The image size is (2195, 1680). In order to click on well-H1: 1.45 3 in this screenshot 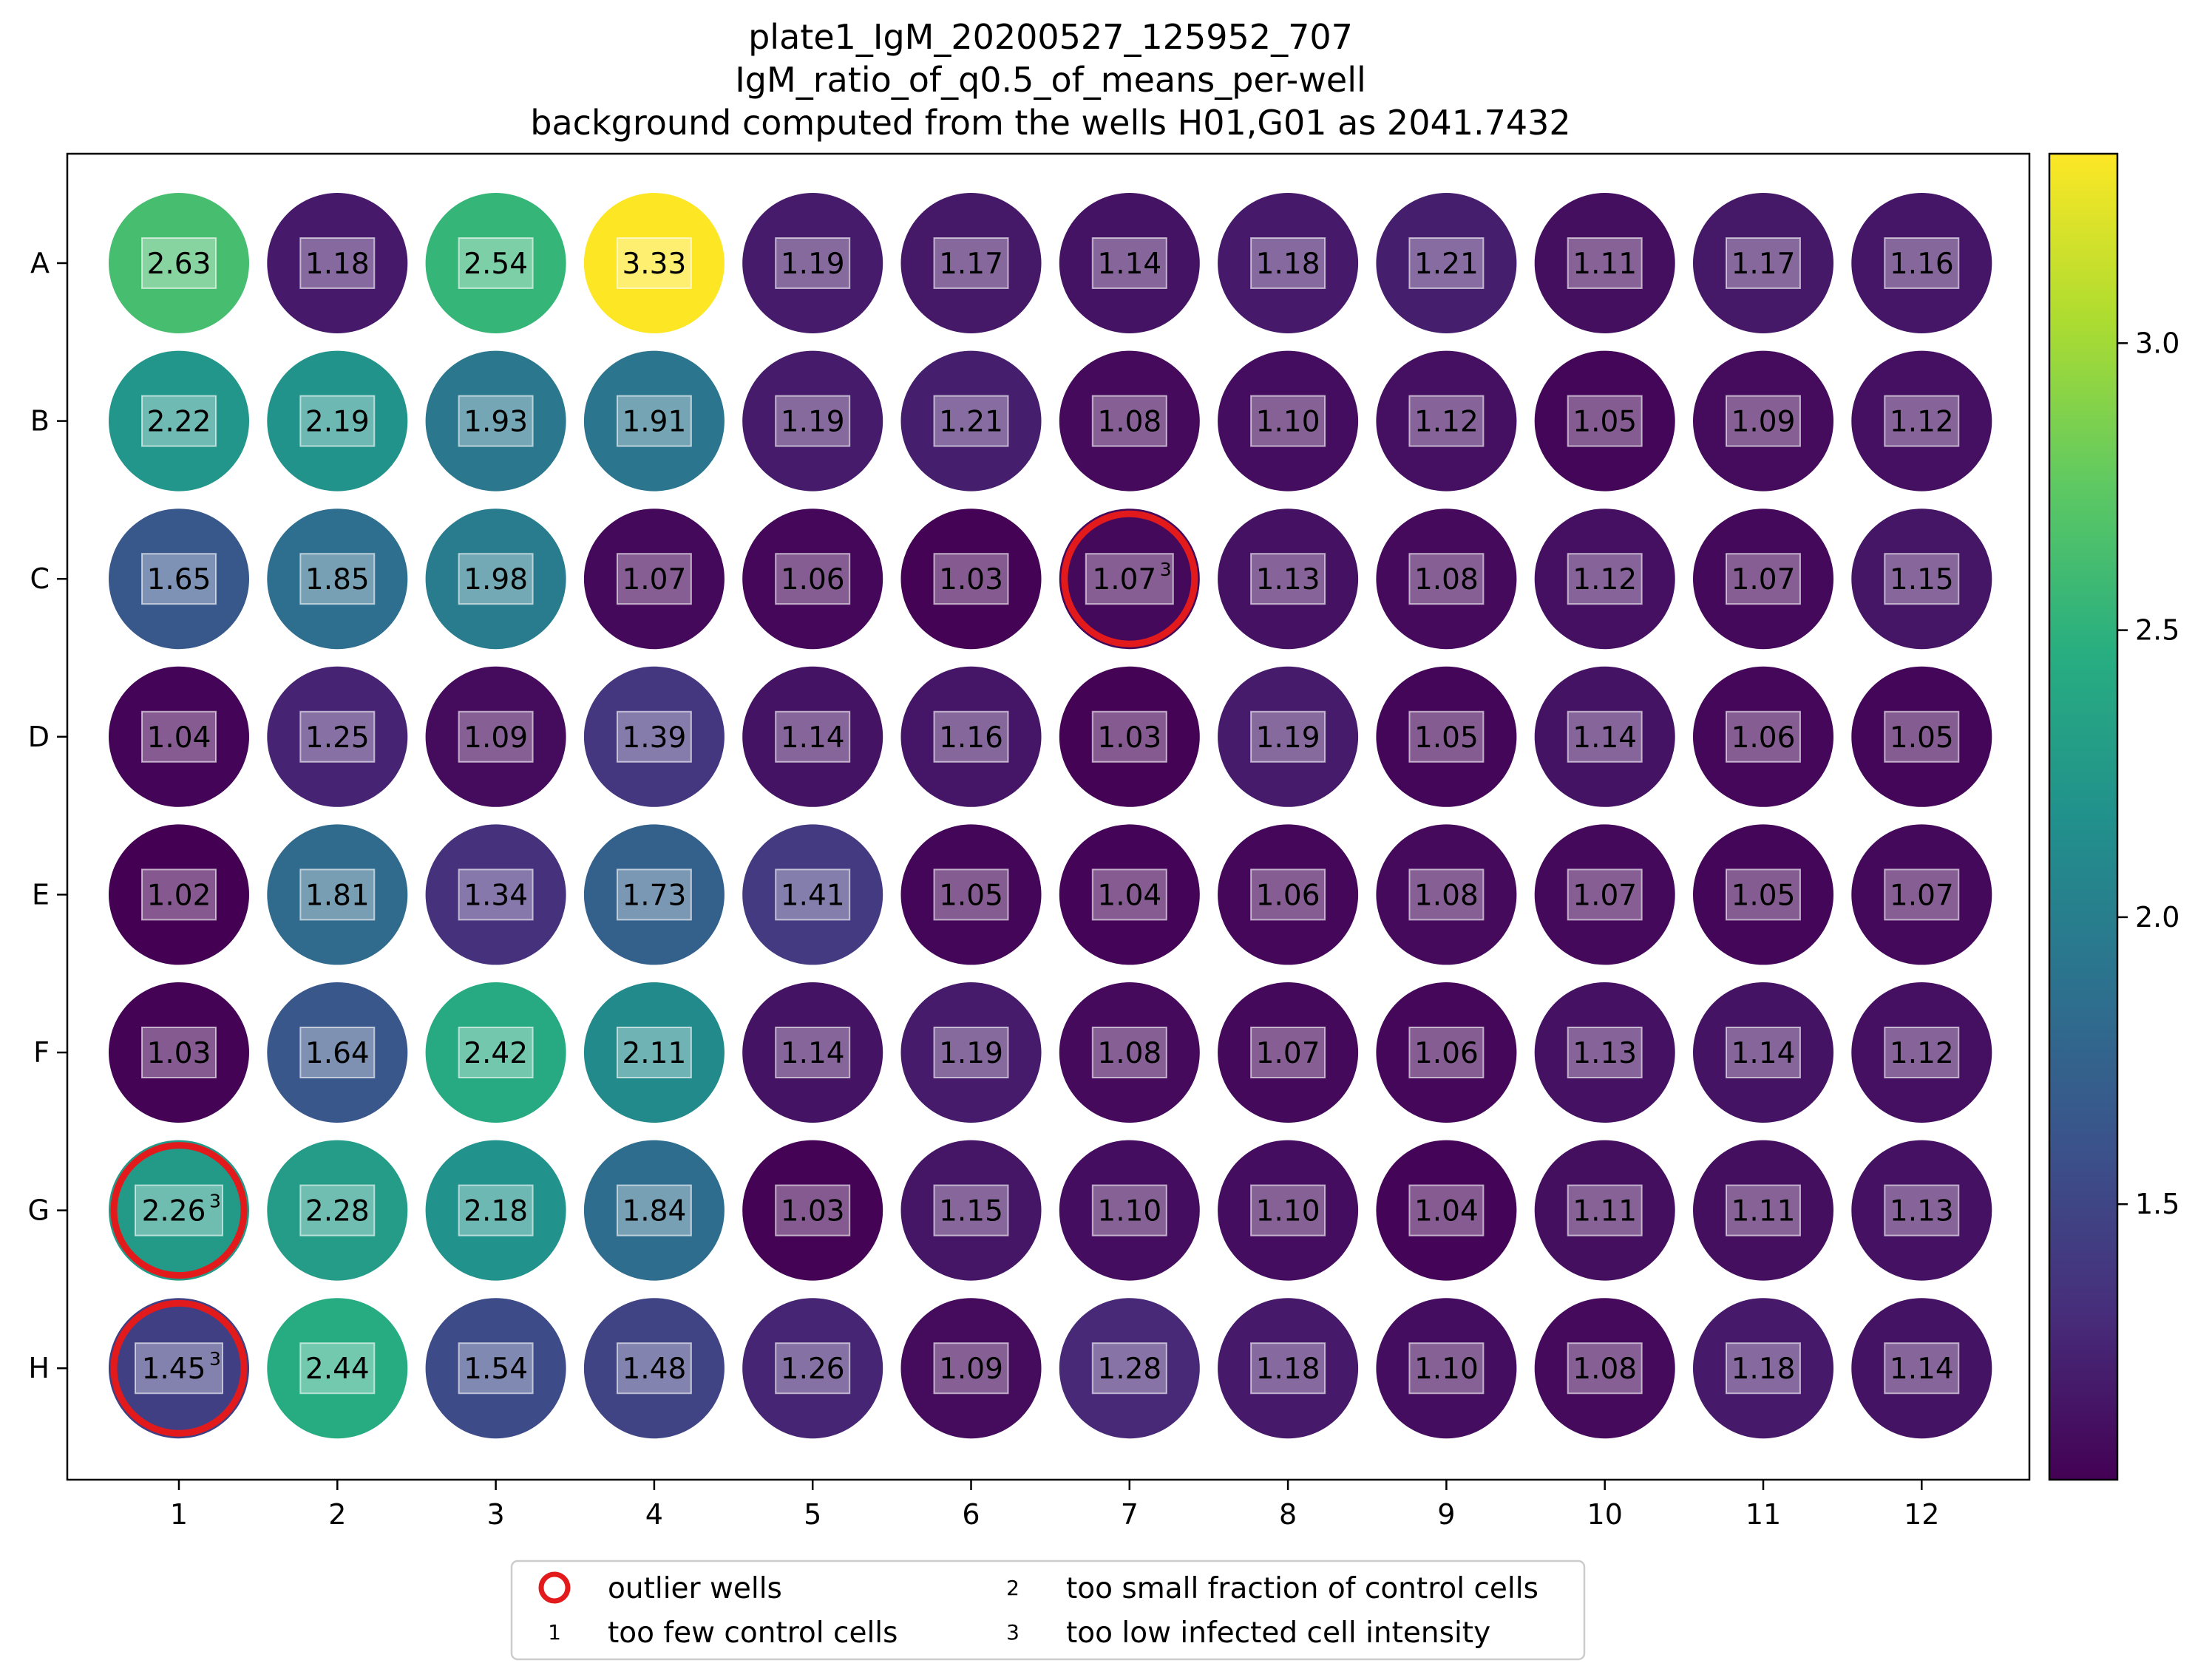, I will do `click(179, 1368)`.